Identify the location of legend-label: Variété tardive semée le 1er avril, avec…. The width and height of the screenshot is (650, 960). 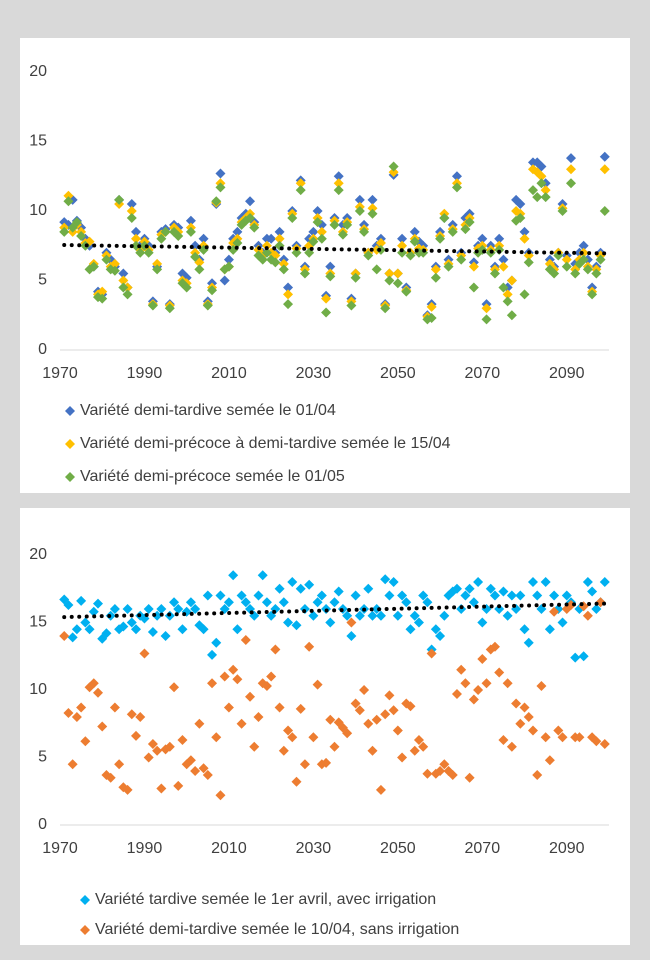
(265, 899).